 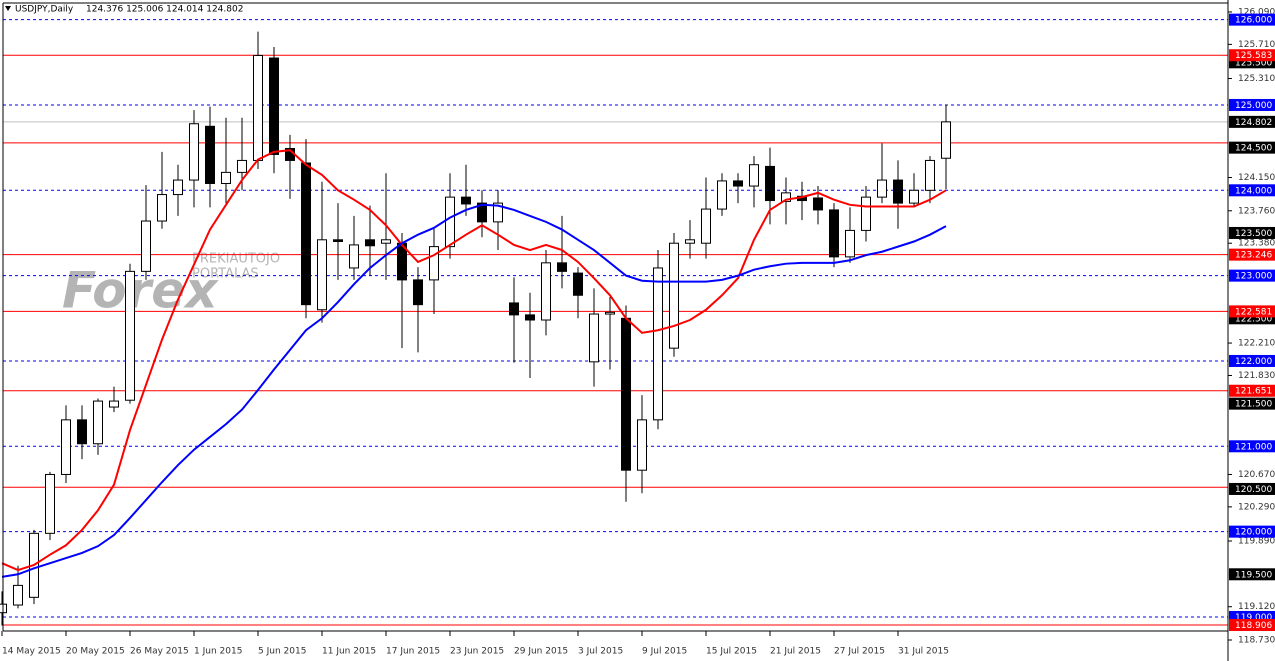 What do you see at coordinates (600, 652) in the screenshot?
I see `x-tick-label: 3 Jul 2015` at bounding box center [600, 652].